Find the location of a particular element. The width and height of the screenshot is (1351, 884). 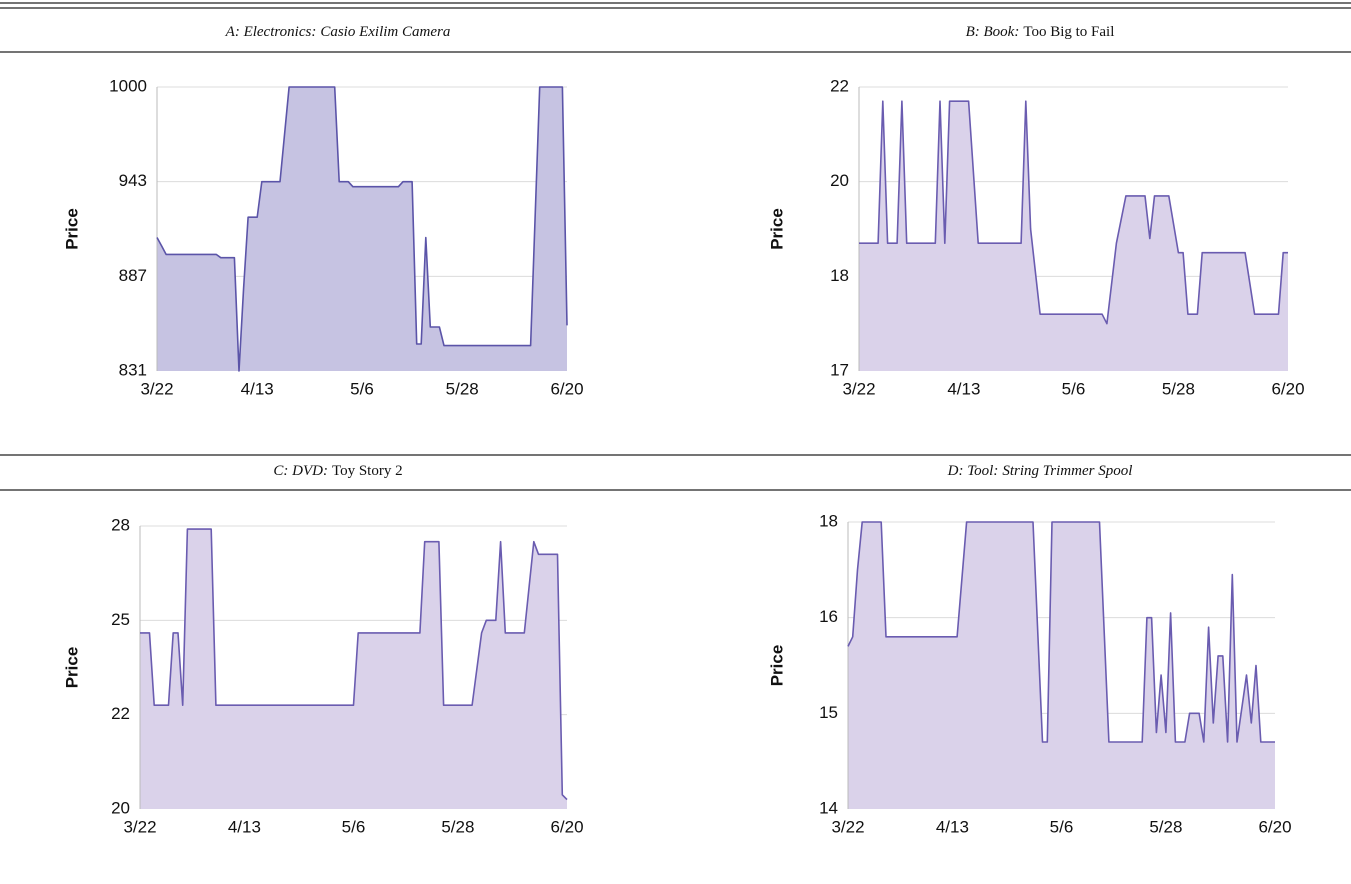

y-tick-label: 25 is located at coordinates (120, 619).